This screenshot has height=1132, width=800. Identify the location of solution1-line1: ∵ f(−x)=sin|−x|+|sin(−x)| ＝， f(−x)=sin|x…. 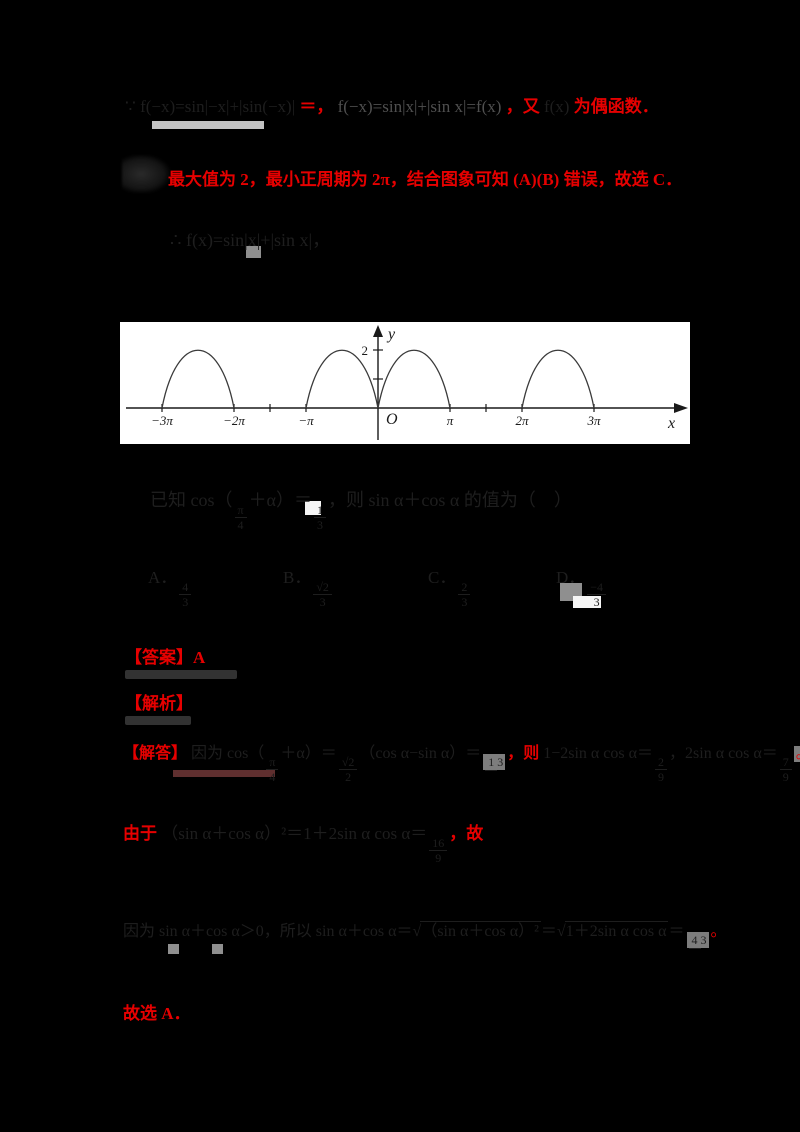
(392, 107).